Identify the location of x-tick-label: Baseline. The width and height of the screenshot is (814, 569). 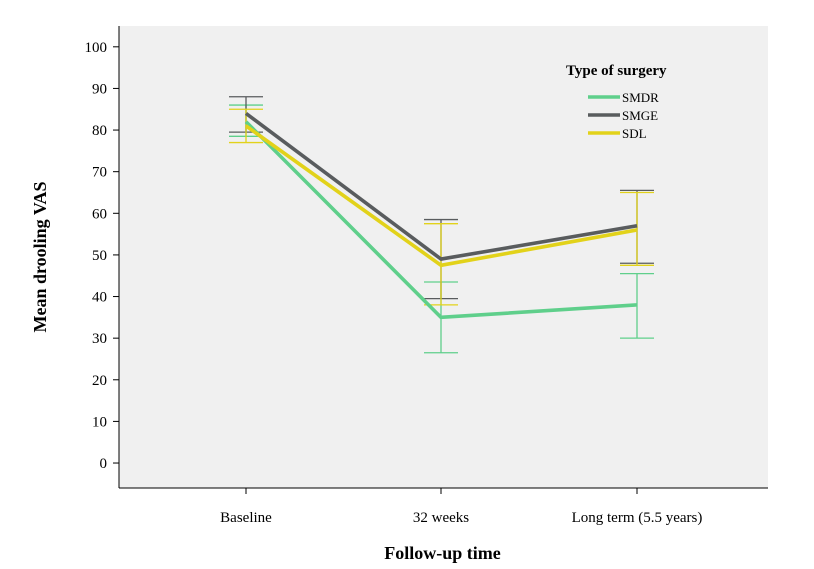
(246, 518).